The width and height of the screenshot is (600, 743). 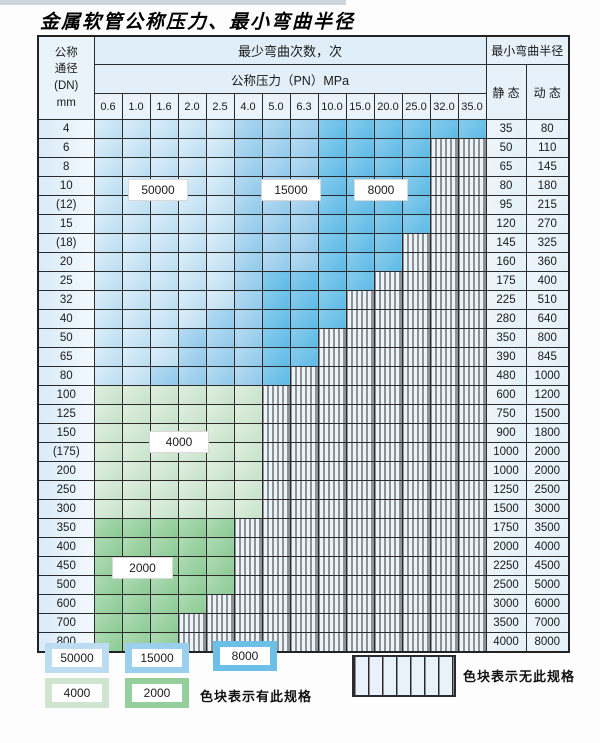 I want to click on table-row: 20 160 360, so click(x=303, y=262).